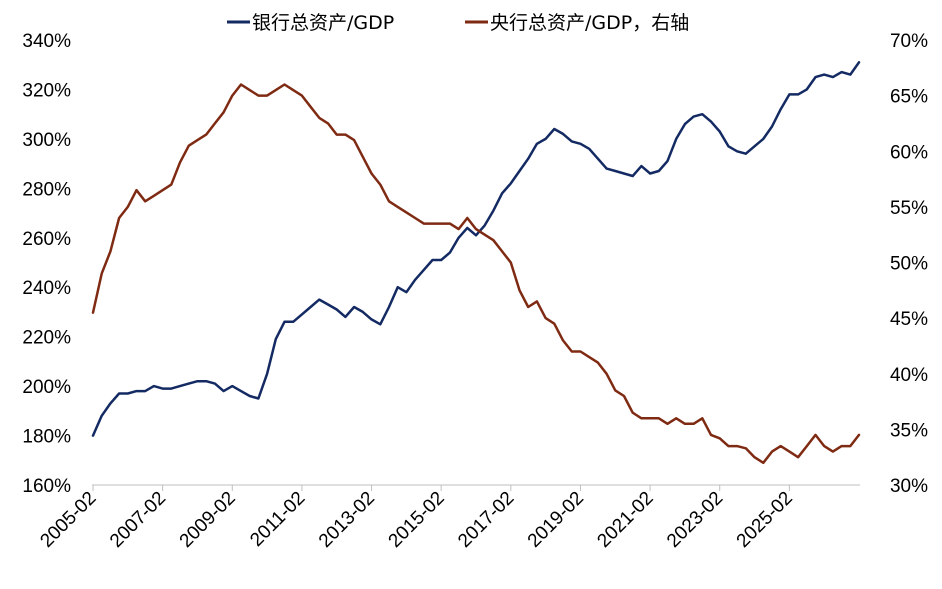 The height and width of the screenshot is (589, 942). What do you see at coordinates (417, 520) in the screenshot?
I see `x-axis-tick-label: 2015-02` at bounding box center [417, 520].